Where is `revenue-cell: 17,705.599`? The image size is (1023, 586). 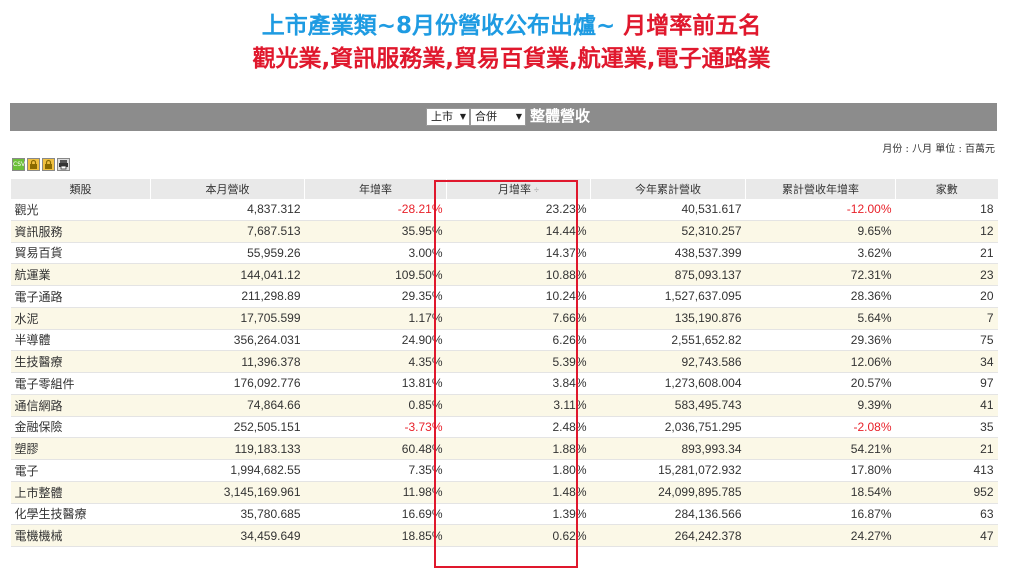 revenue-cell: 17,705.599 is located at coordinates (227, 318).